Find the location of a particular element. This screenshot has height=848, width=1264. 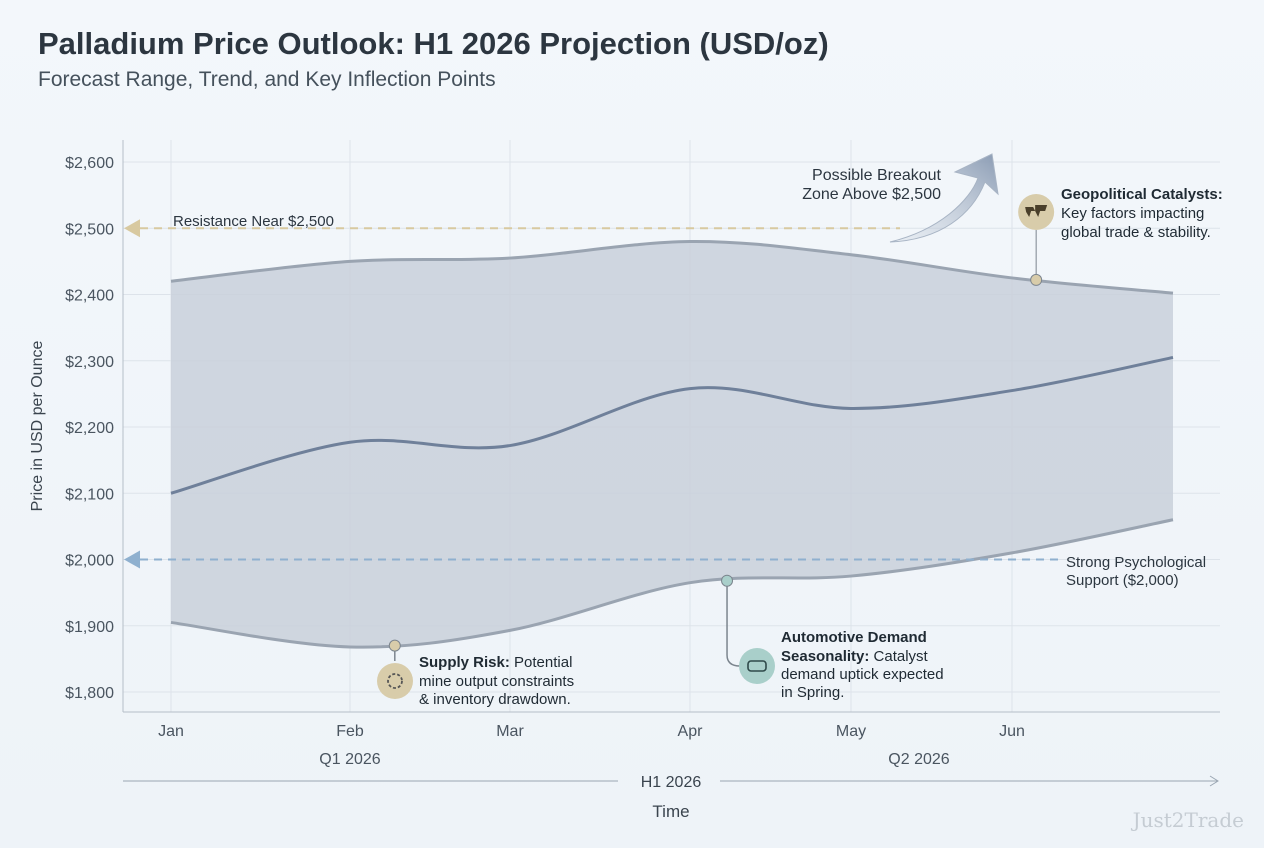

supply-risk-text: Supply Risk: Potential is located at coordinates (495, 662).